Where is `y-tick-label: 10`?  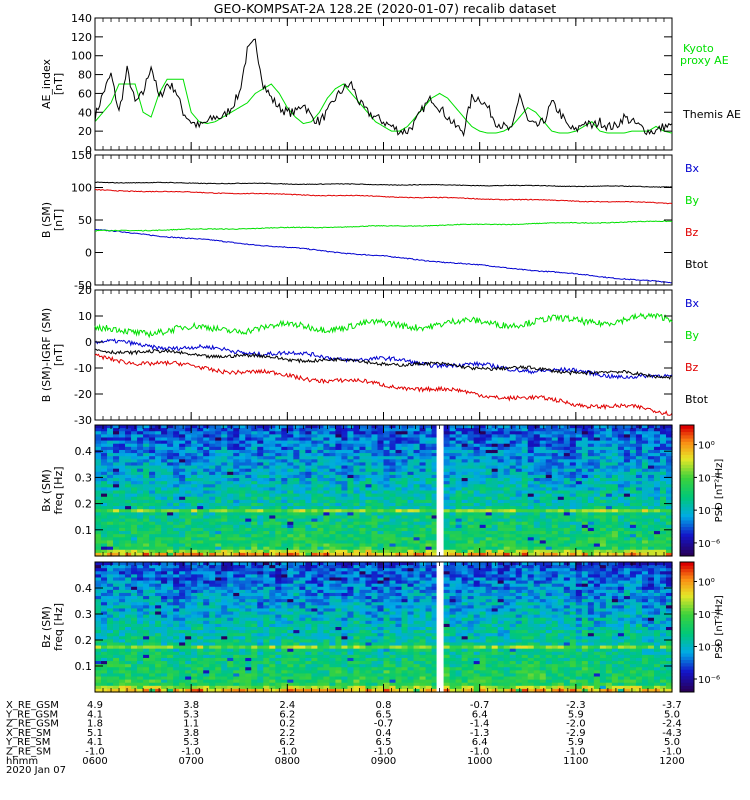 y-tick-label: 10 is located at coordinates (85, 316).